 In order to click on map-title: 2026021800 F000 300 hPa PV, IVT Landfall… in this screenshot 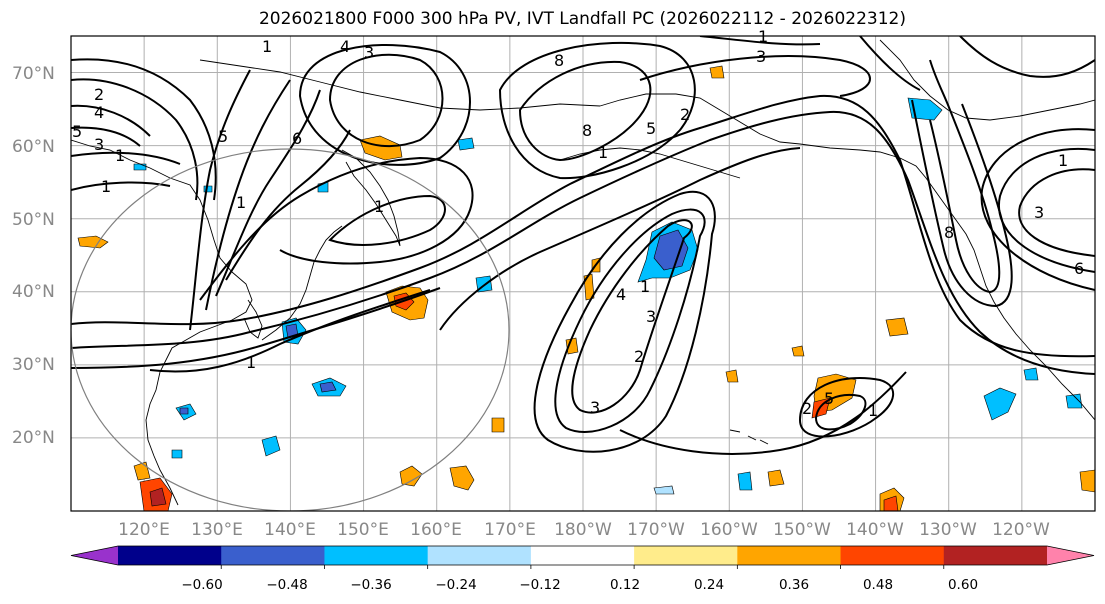, I will do `click(582, 19)`.